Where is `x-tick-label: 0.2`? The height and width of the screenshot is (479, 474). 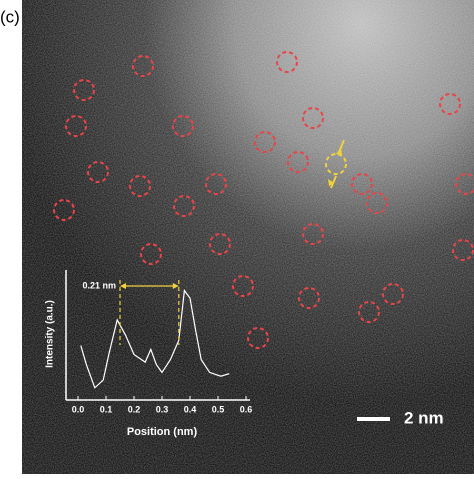 x-tick-label: 0.2 is located at coordinates (134, 409).